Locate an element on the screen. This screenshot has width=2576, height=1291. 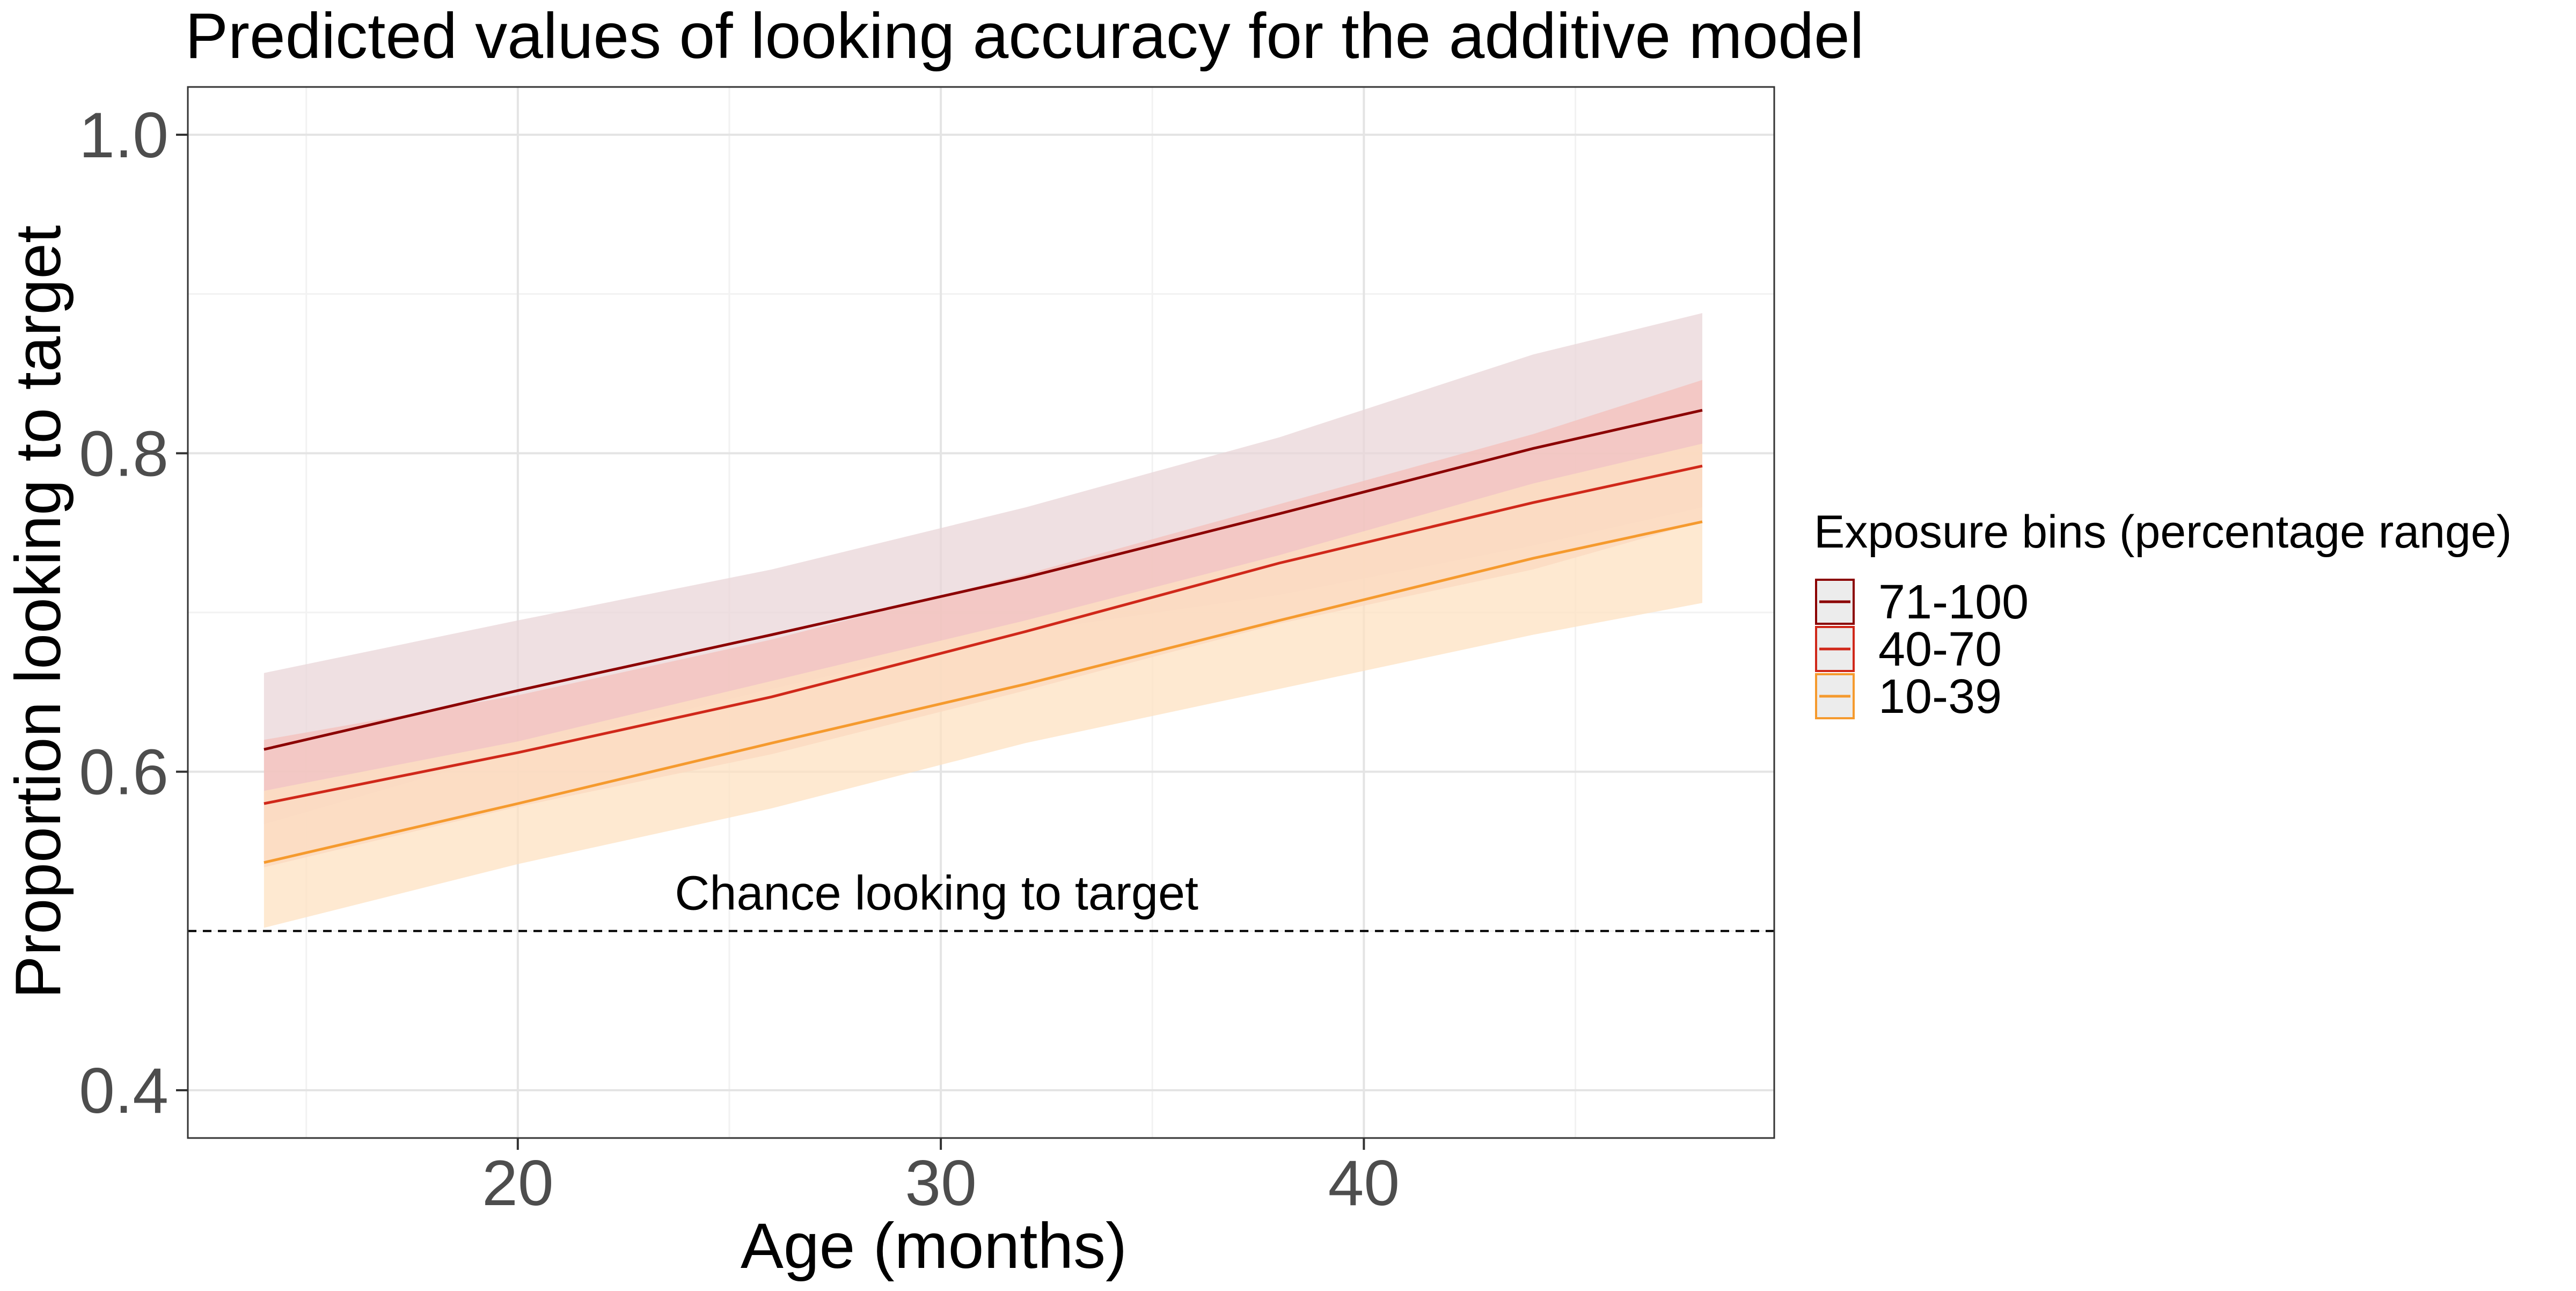
chance-reference: Chance looking to target is located at coordinates (981, 899).